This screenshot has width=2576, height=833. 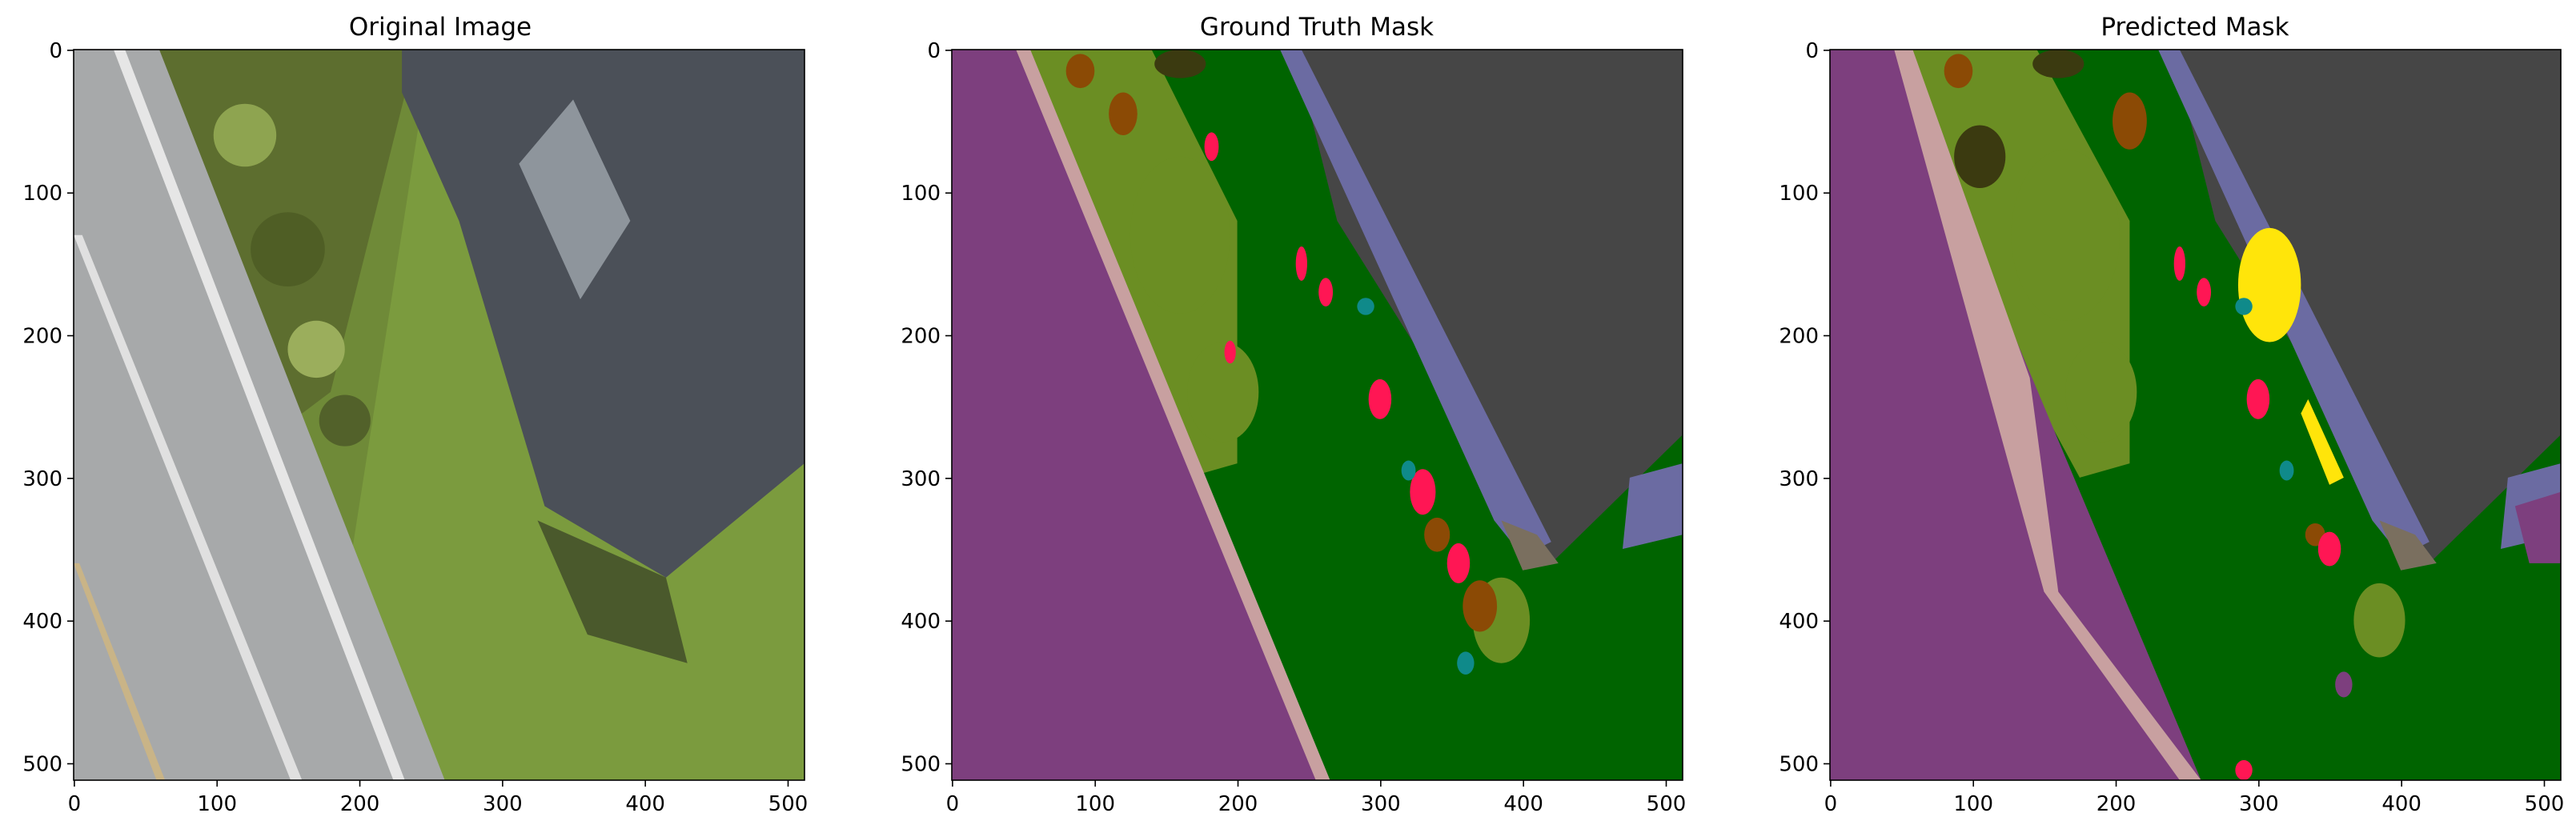 I want to click on ground-truth-y-tick-label: 100, so click(x=921, y=194).